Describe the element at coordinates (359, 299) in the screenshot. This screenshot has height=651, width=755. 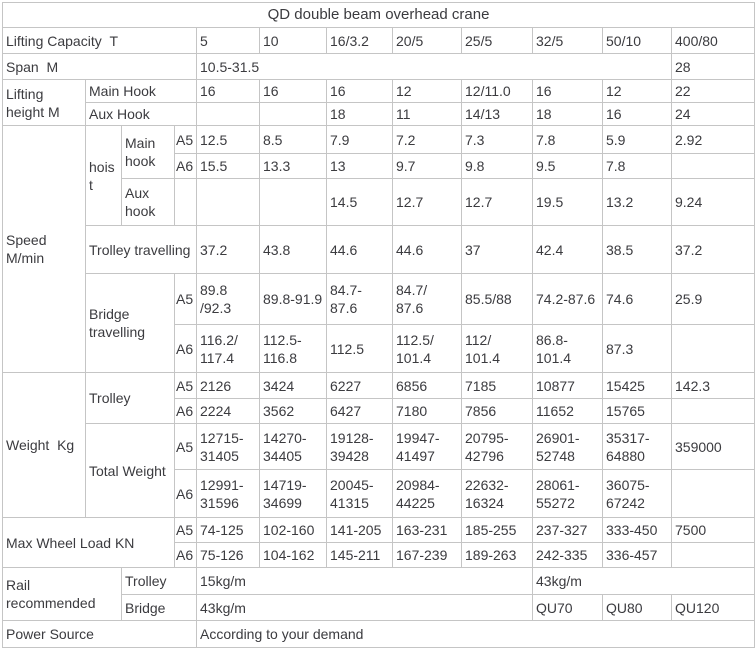
I see `table-cell: 84.7-87.6` at that location.